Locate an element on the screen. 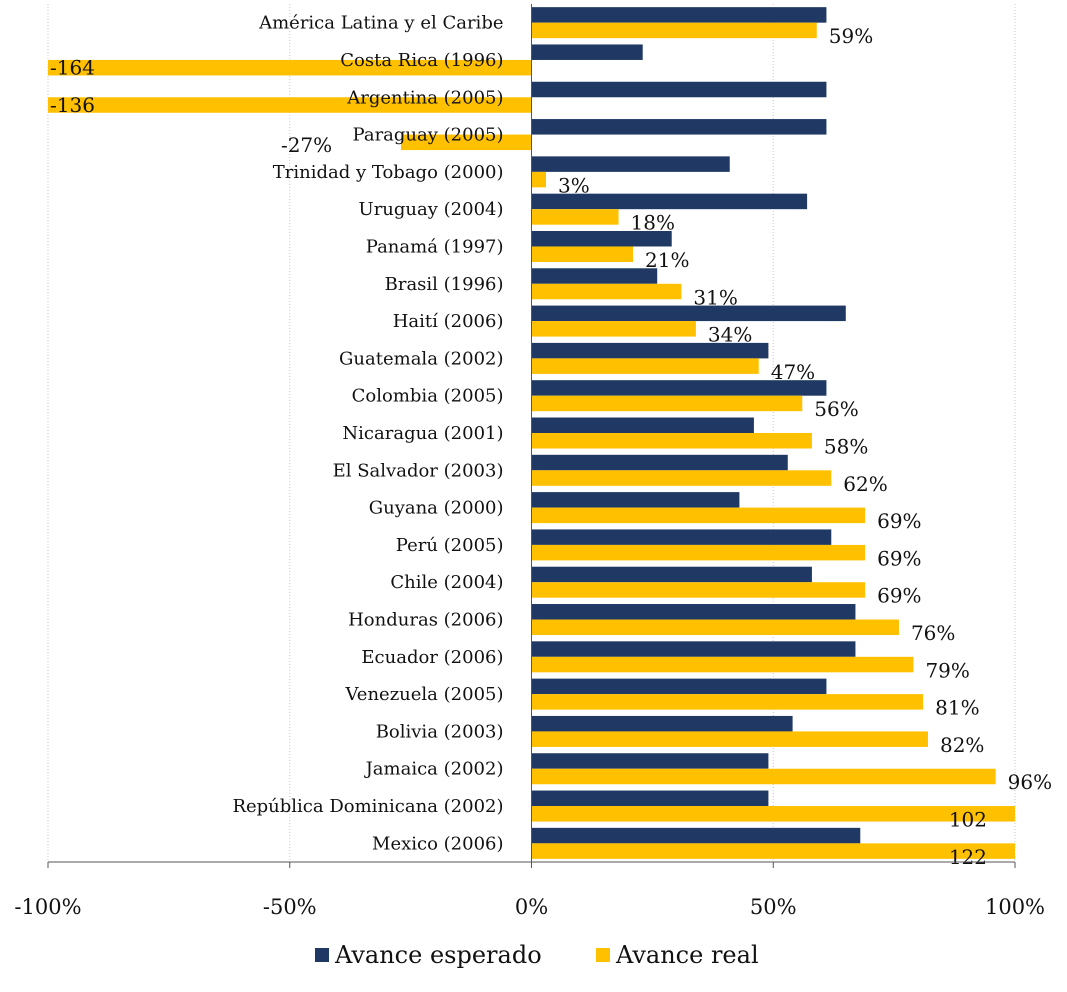  legend-avance-esperado-label: Avance esperado is located at coordinates (438, 955).